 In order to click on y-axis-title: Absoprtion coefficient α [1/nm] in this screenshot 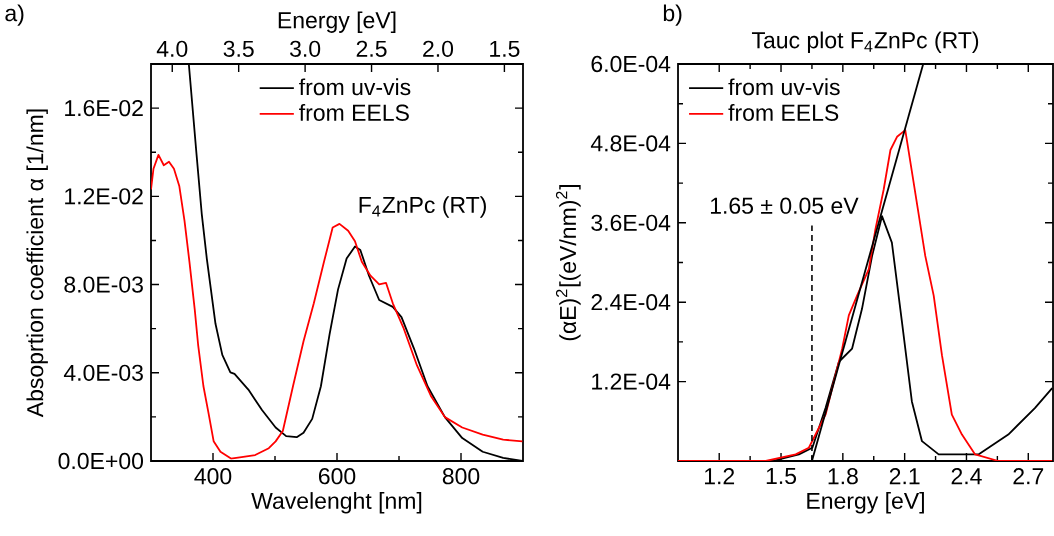, I will do `click(37, 263)`.